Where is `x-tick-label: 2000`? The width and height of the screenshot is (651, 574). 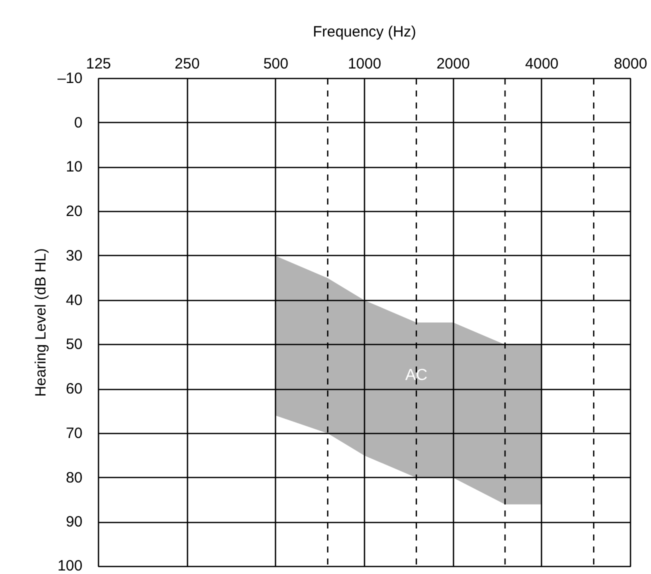 x-tick-label: 2000 is located at coordinates (453, 64).